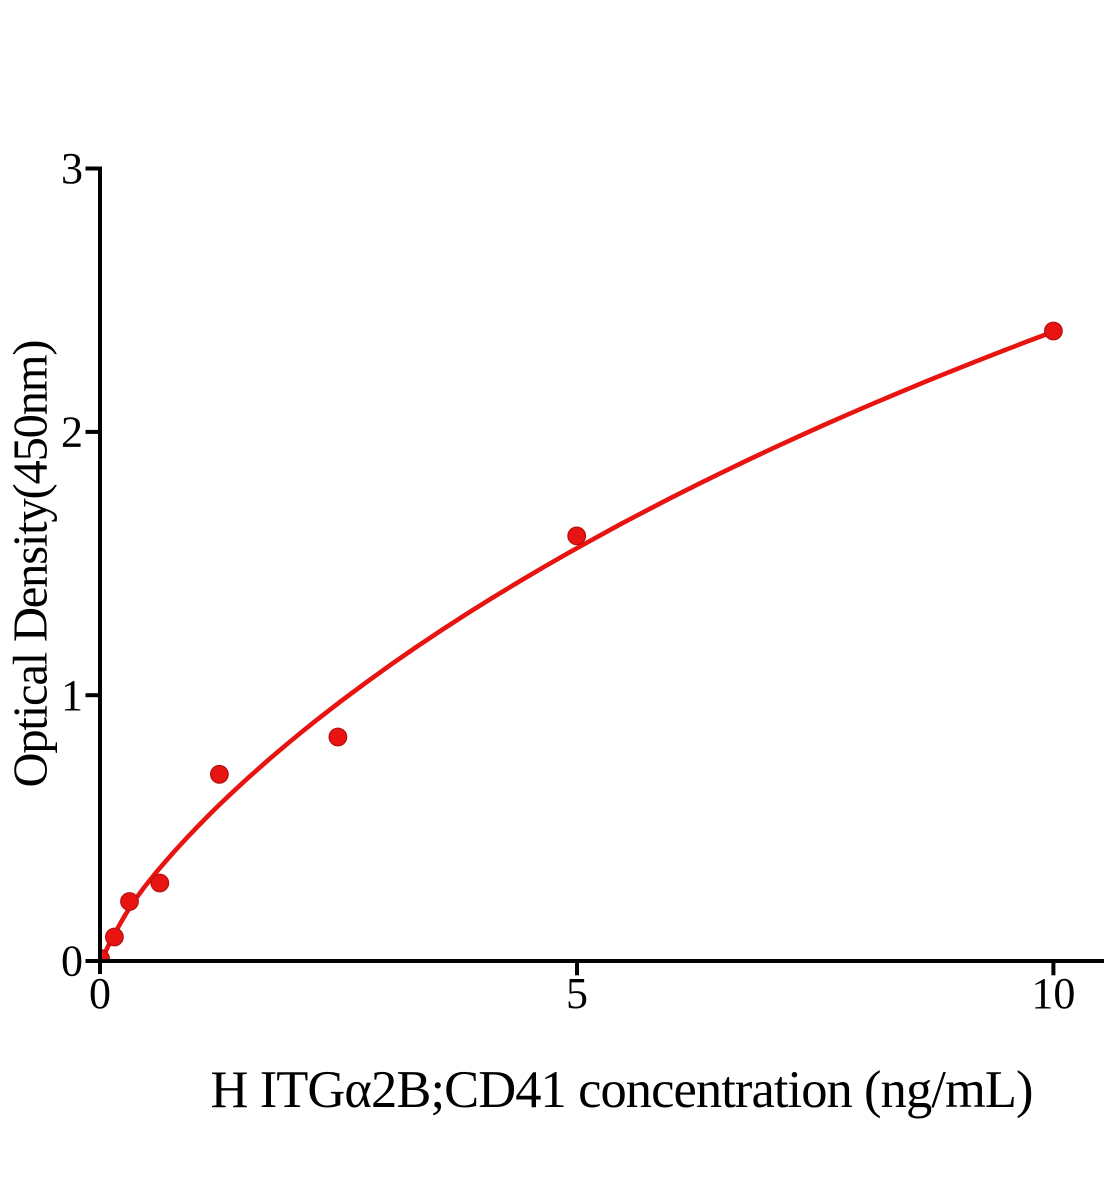 The height and width of the screenshot is (1200, 1104). Describe the element at coordinates (30, 564) in the screenshot. I see `svg-text: Optical Density(450nm)` at that location.